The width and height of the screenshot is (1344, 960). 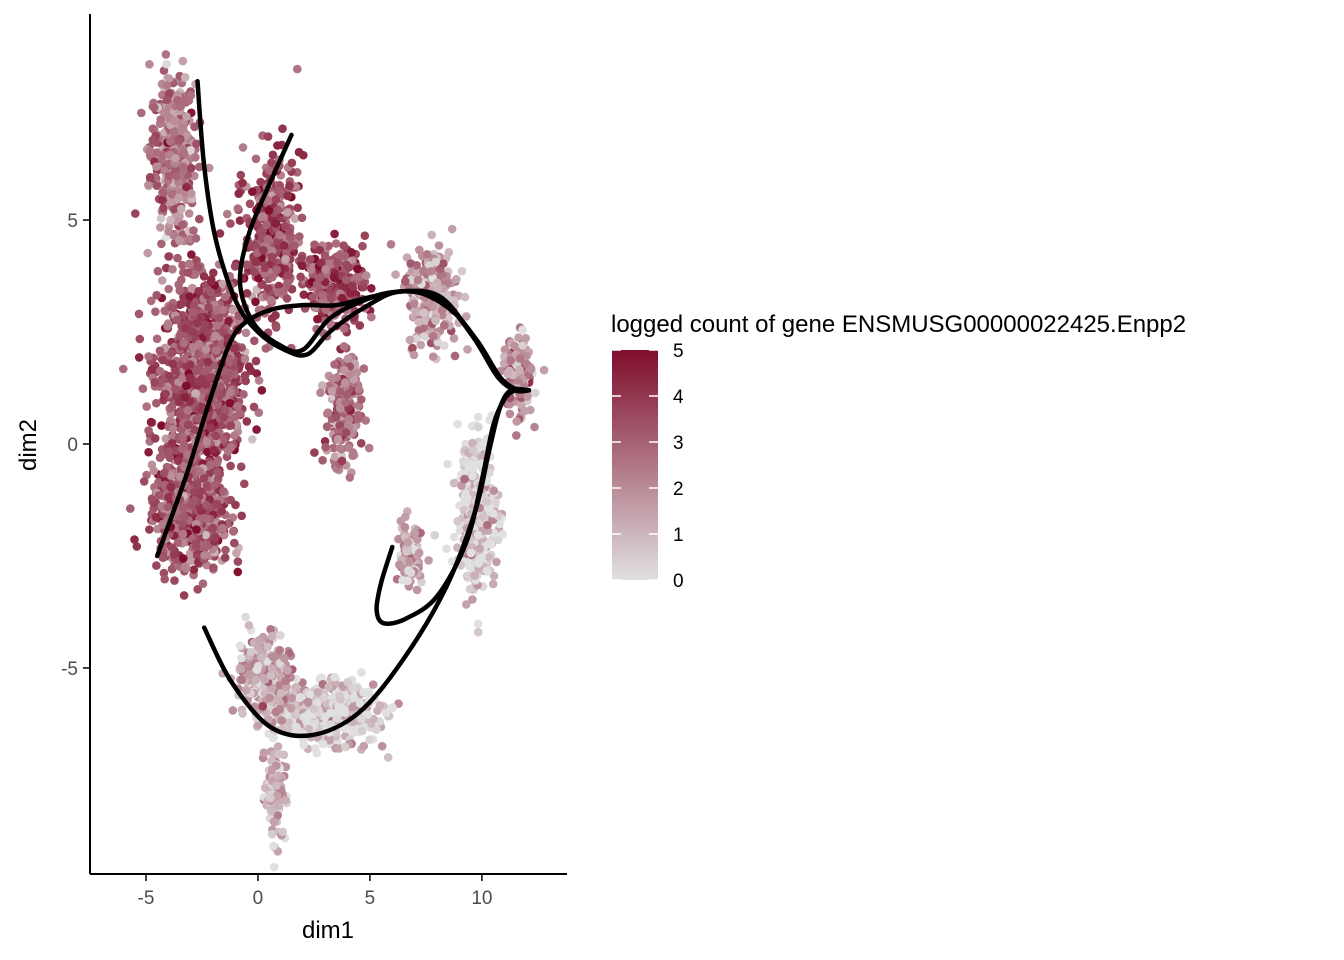 What do you see at coordinates (678, 535) in the screenshot?
I see `legend-tick-label: 1` at bounding box center [678, 535].